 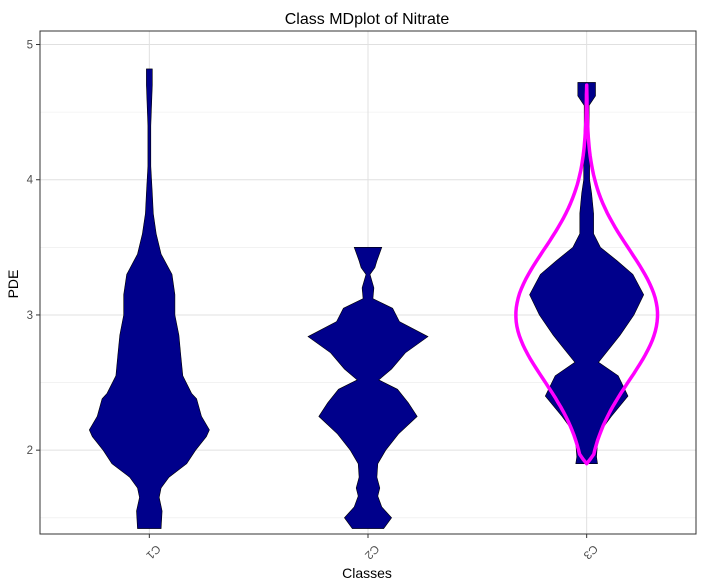 What do you see at coordinates (368, 388) in the screenshot?
I see `violin-c2` at bounding box center [368, 388].